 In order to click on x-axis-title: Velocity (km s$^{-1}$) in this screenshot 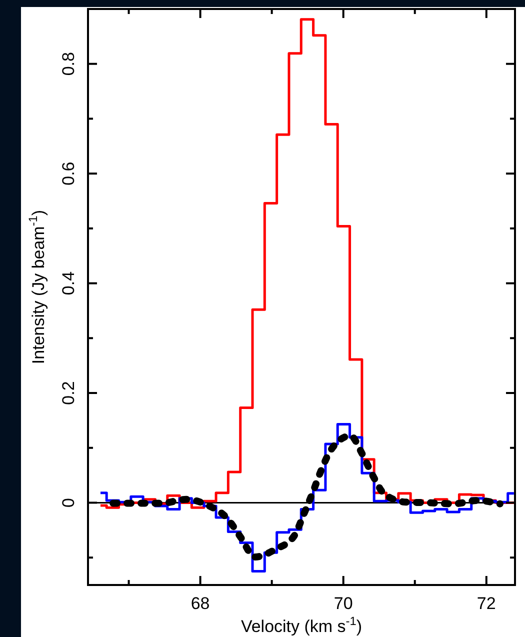, I will do `click(301, 625)`.